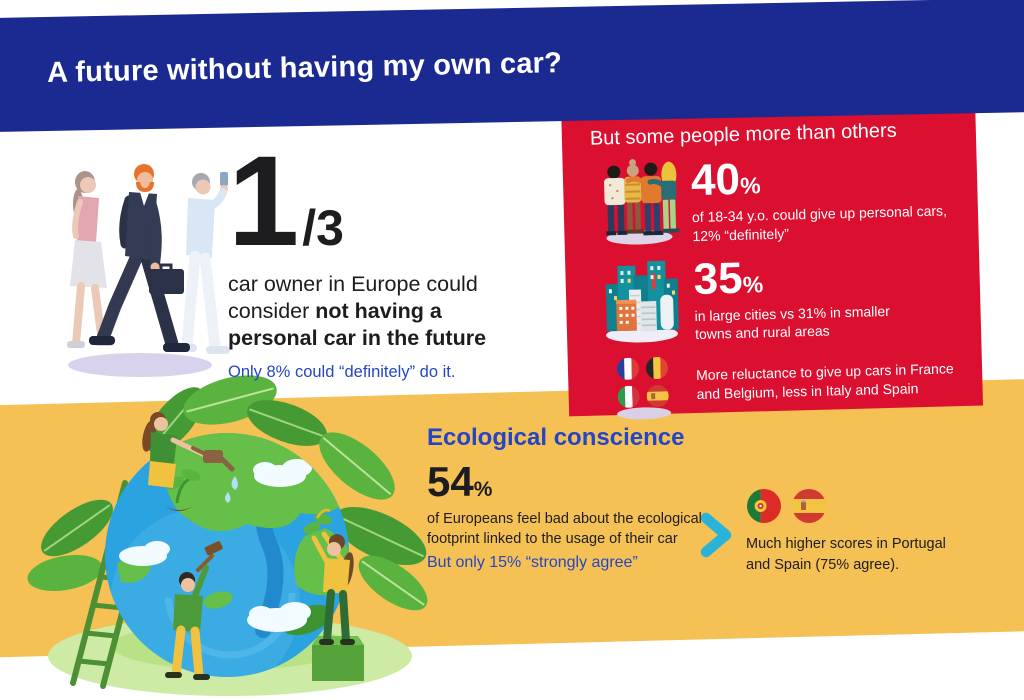  Describe the element at coordinates (202, 263) in the screenshot. I see `background-man-with-phone` at that location.